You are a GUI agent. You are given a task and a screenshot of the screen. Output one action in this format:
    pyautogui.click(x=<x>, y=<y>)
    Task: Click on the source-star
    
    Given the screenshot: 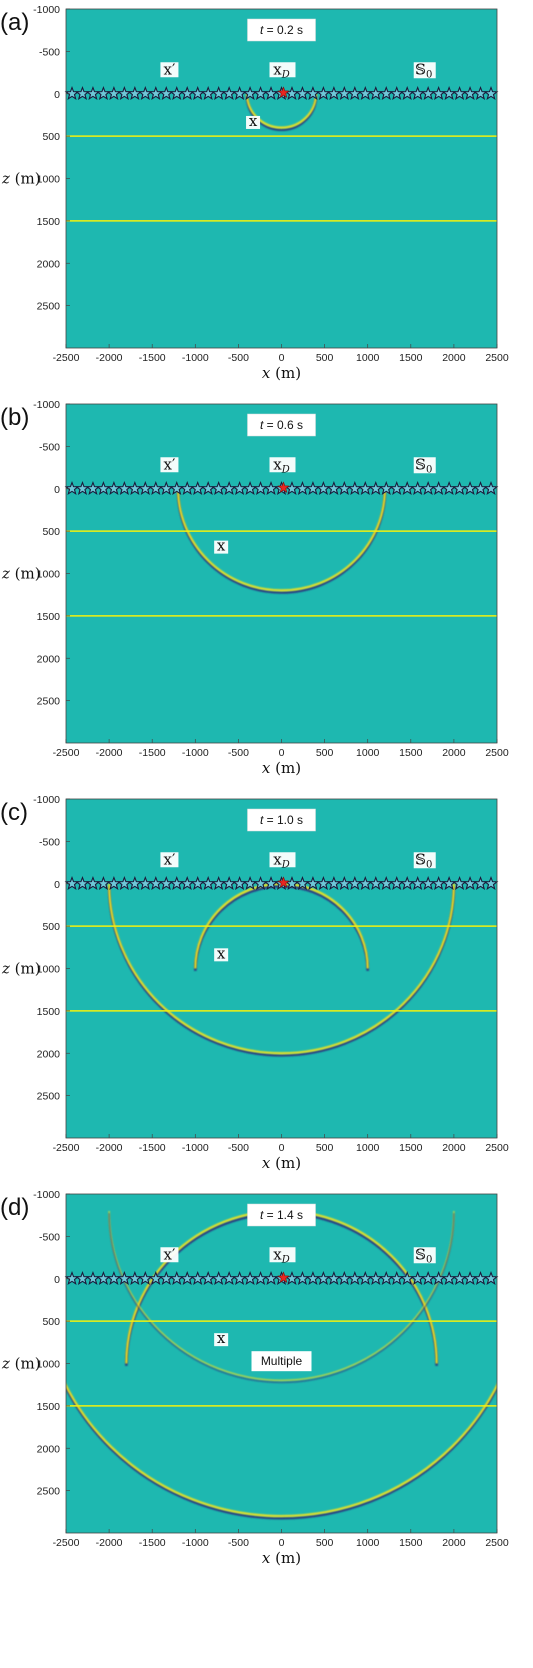 What is the action you would take?
    pyautogui.click(x=283, y=487)
    